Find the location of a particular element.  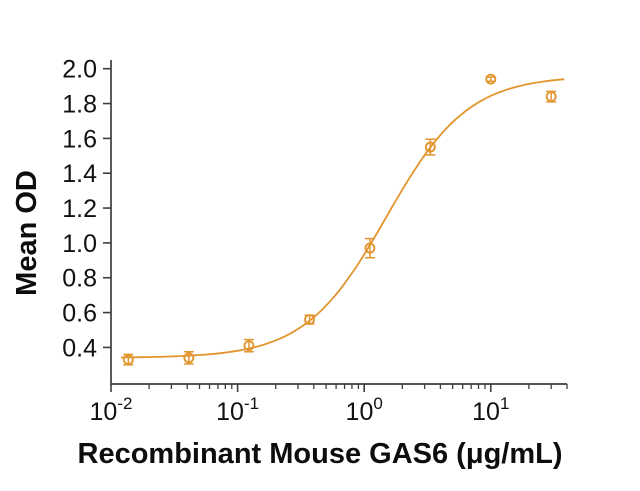

x-axis-title: Recombinant Mouse GAS6 (μg/mL) is located at coordinates (320, 454).